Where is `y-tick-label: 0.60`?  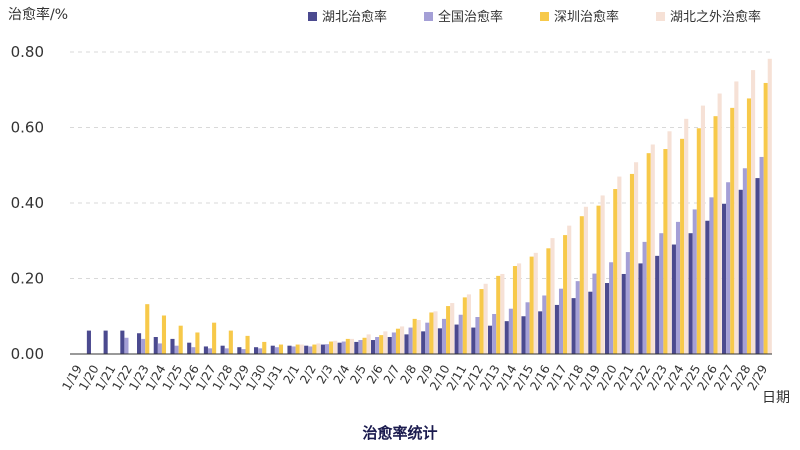
y-tick-label: 0.60 is located at coordinates (27, 128).